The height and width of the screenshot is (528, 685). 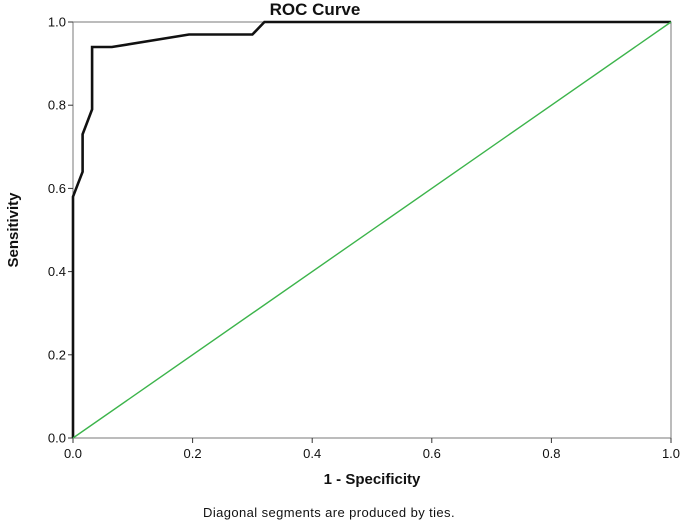 What do you see at coordinates (57, 271) in the screenshot?
I see `y-tick-label: 0.4` at bounding box center [57, 271].